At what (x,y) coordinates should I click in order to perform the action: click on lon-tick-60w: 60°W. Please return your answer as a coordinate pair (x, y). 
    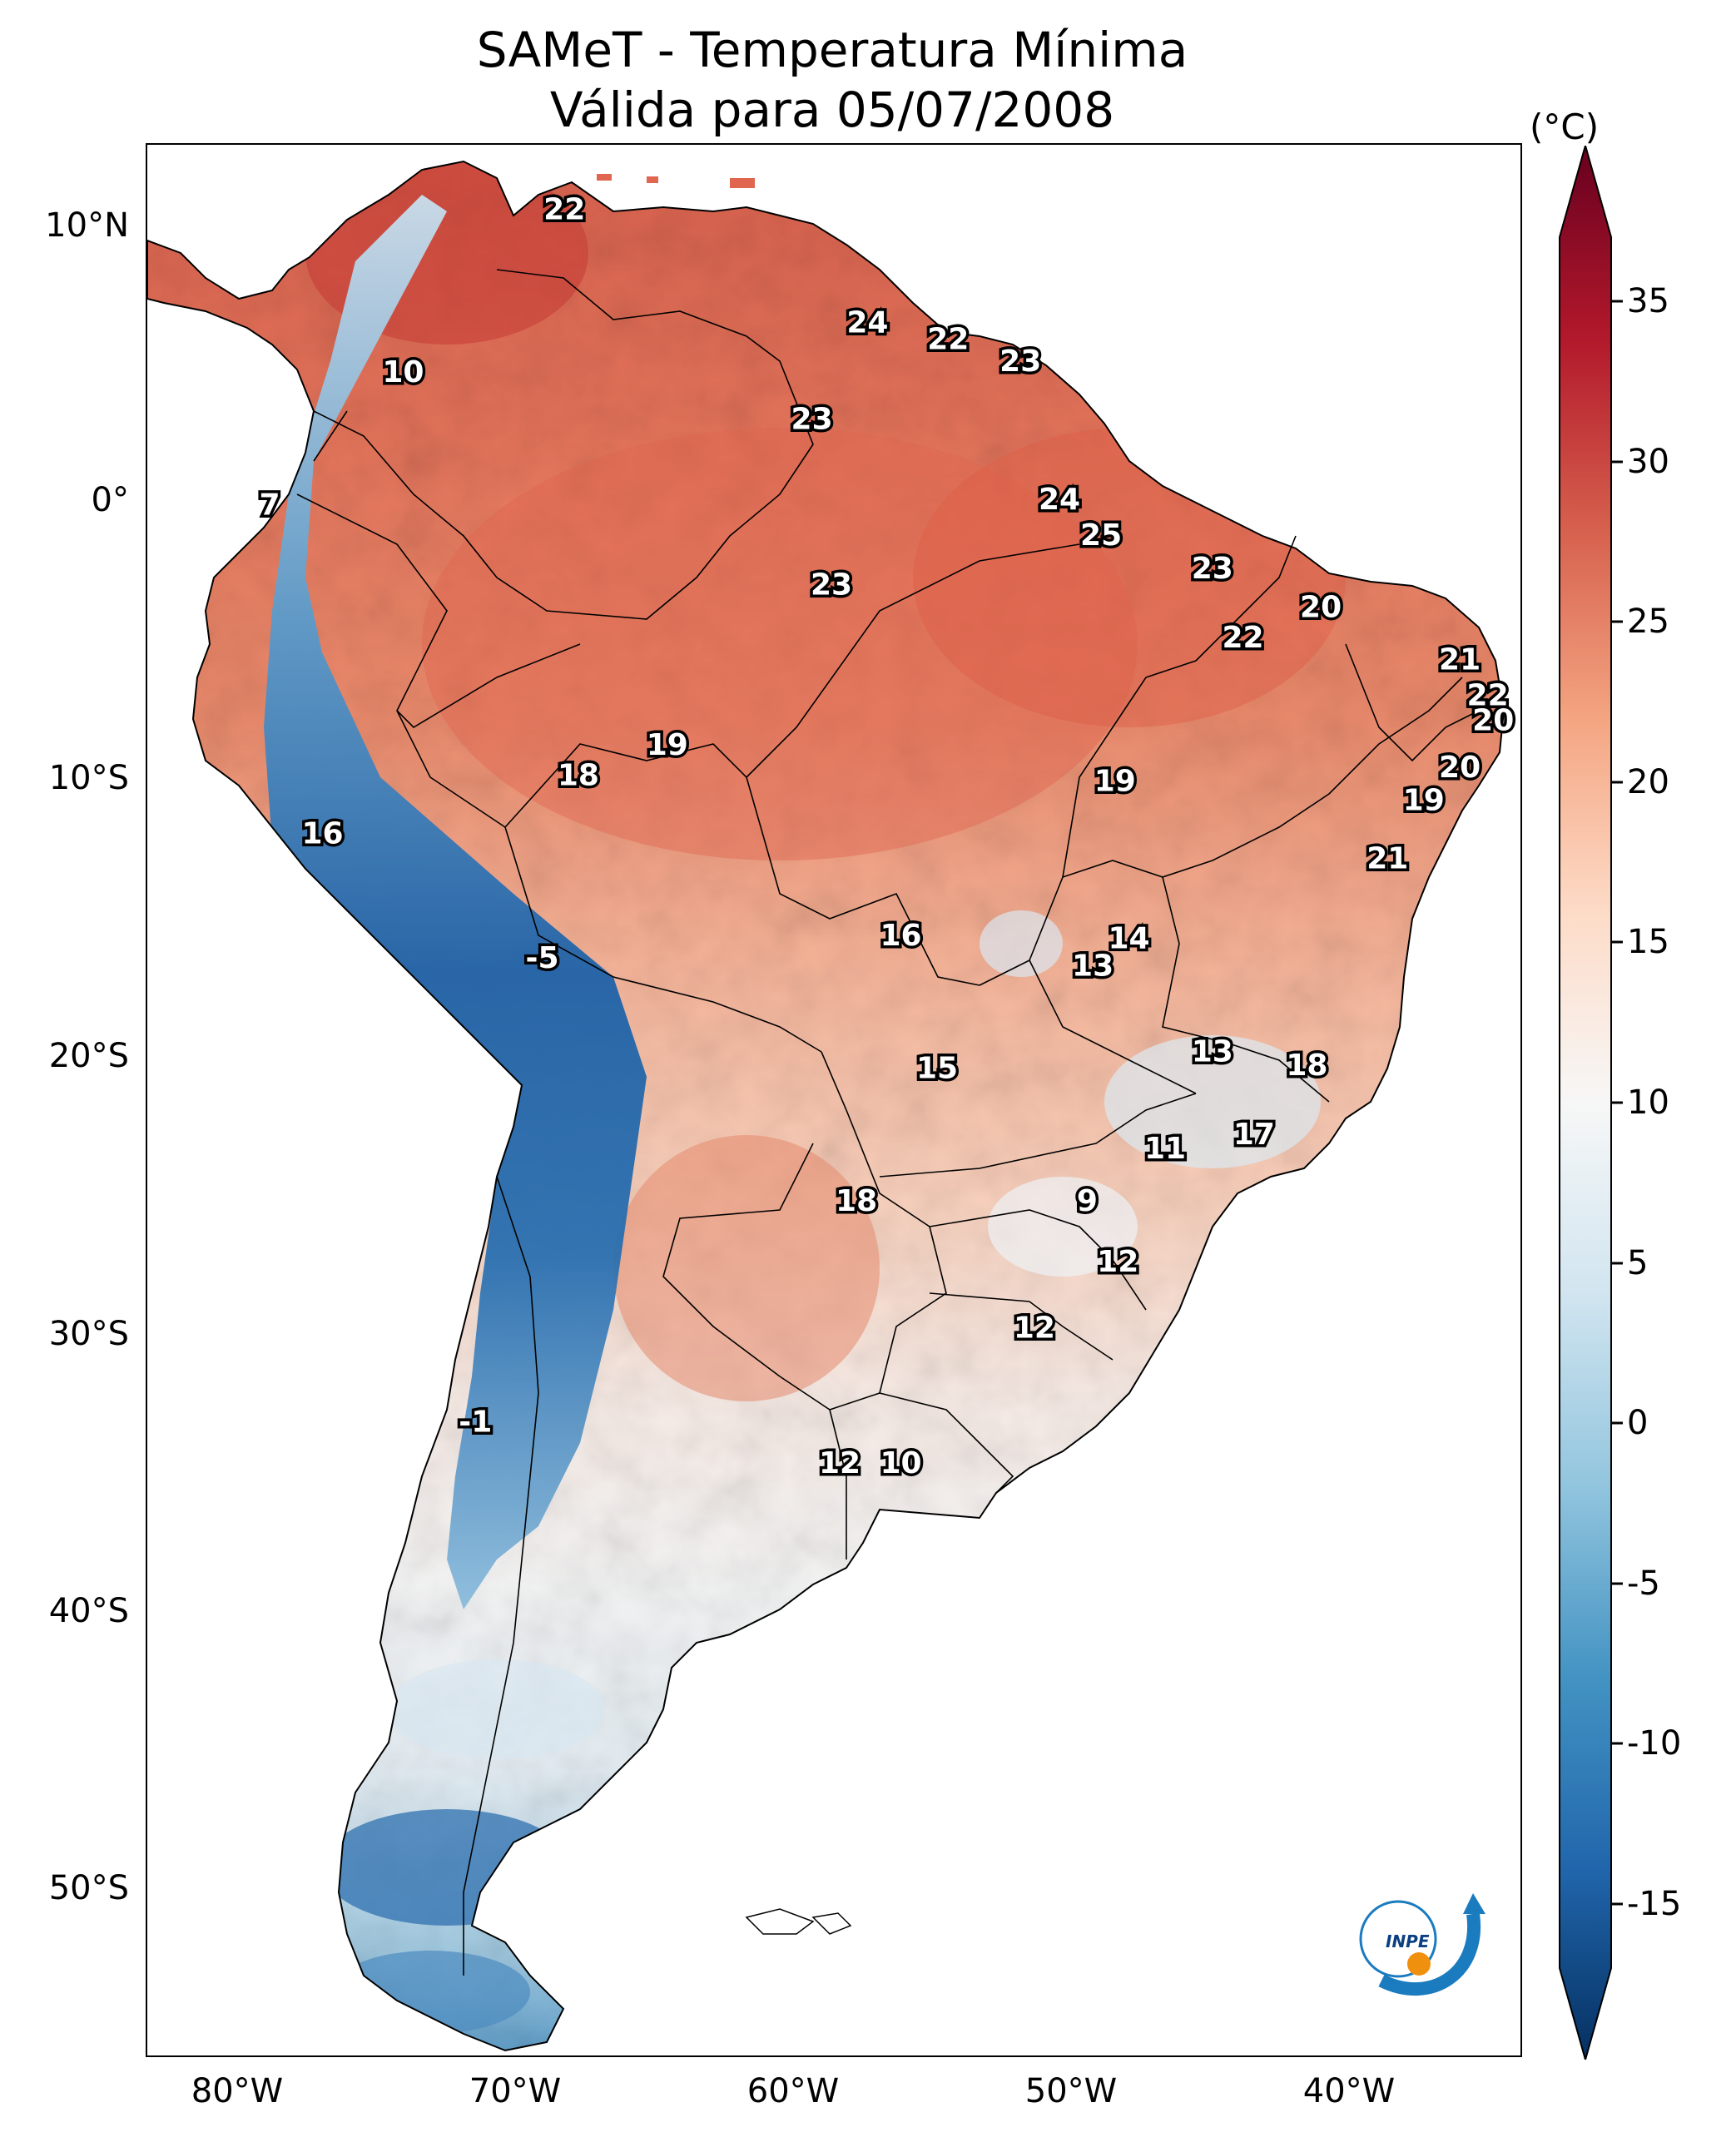
    Looking at the image, I should click on (793, 2091).